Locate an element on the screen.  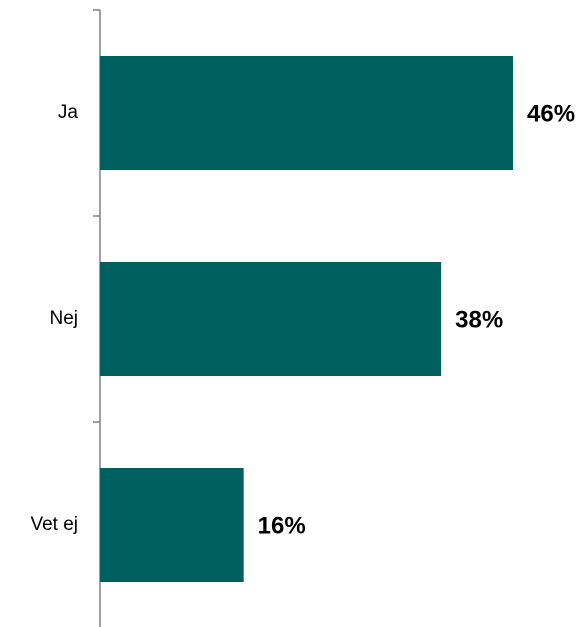
data-label: 16% is located at coordinates (282, 525).